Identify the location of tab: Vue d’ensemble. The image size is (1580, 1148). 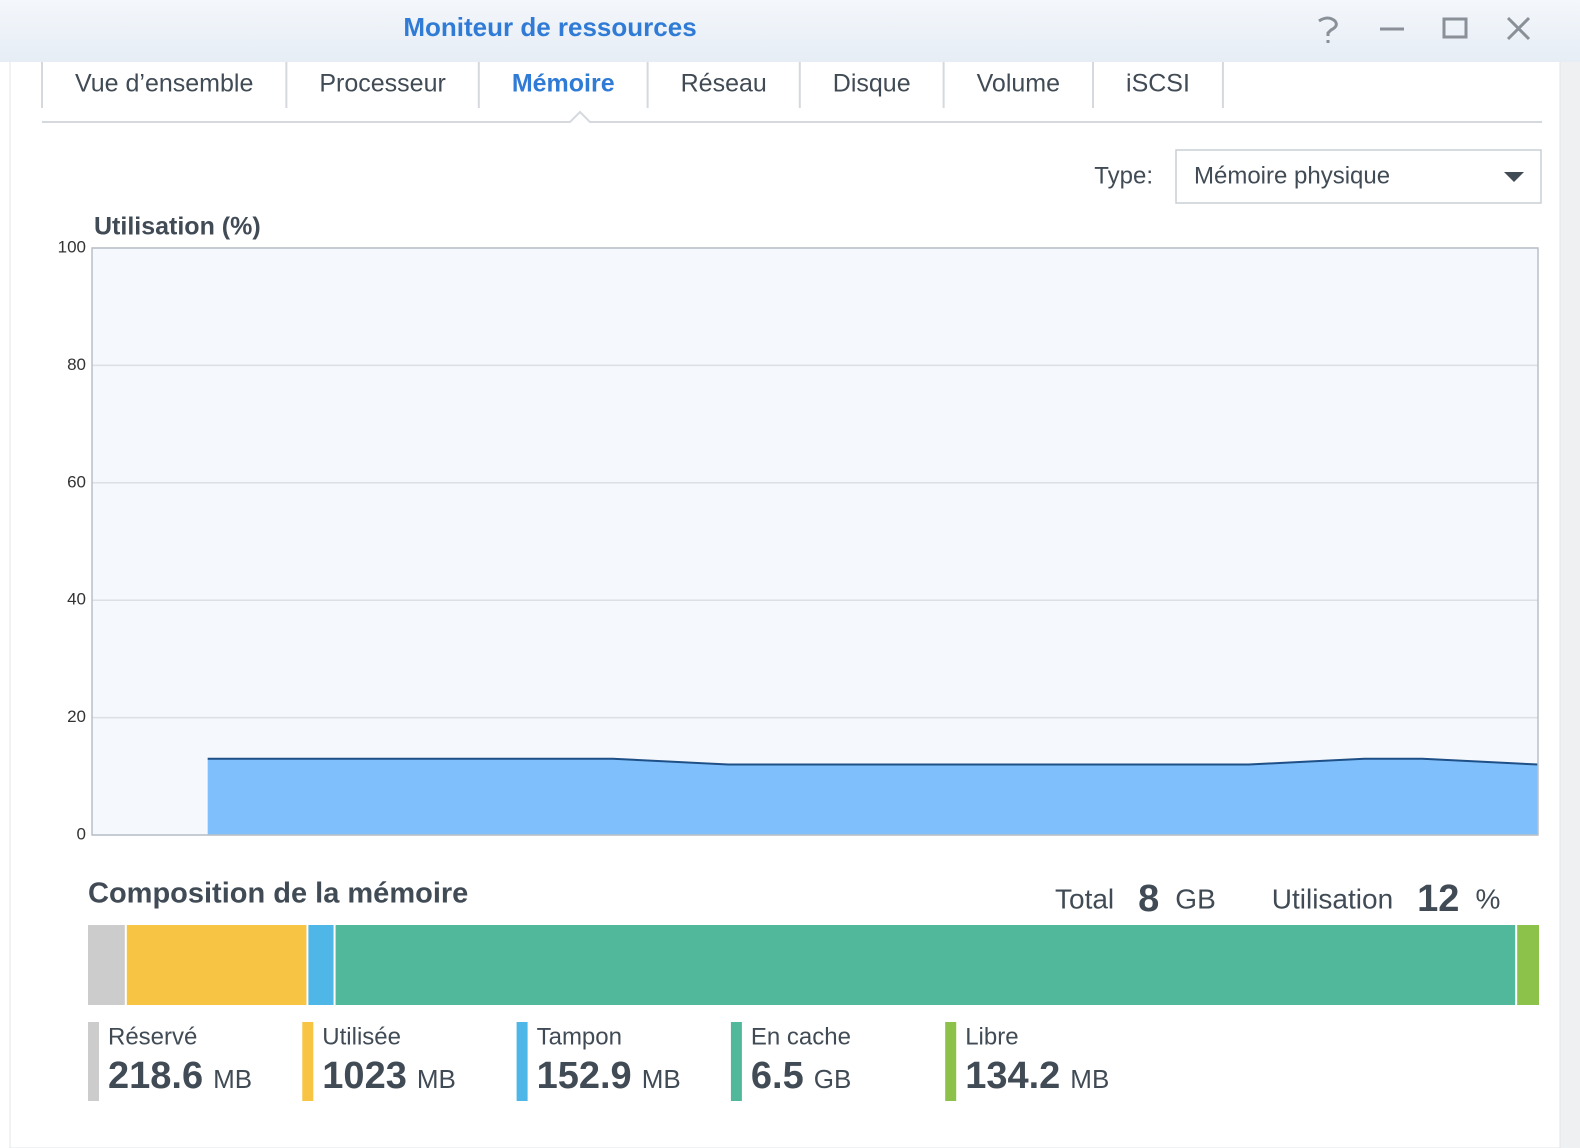
(164, 84).